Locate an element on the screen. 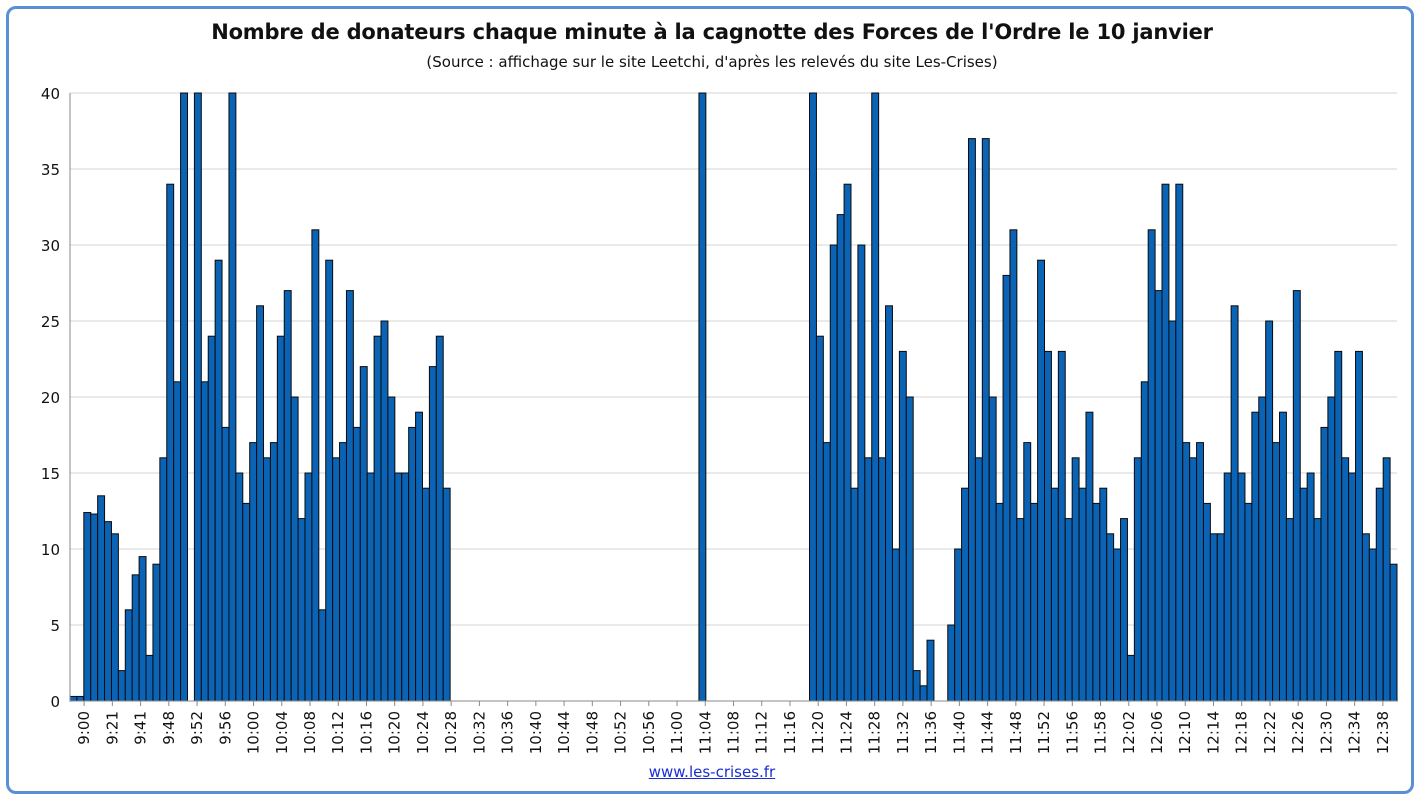 The width and height of the screenshot is (1424, 804). x-tick-label: 9:52 is located at coordinates (197, 728).